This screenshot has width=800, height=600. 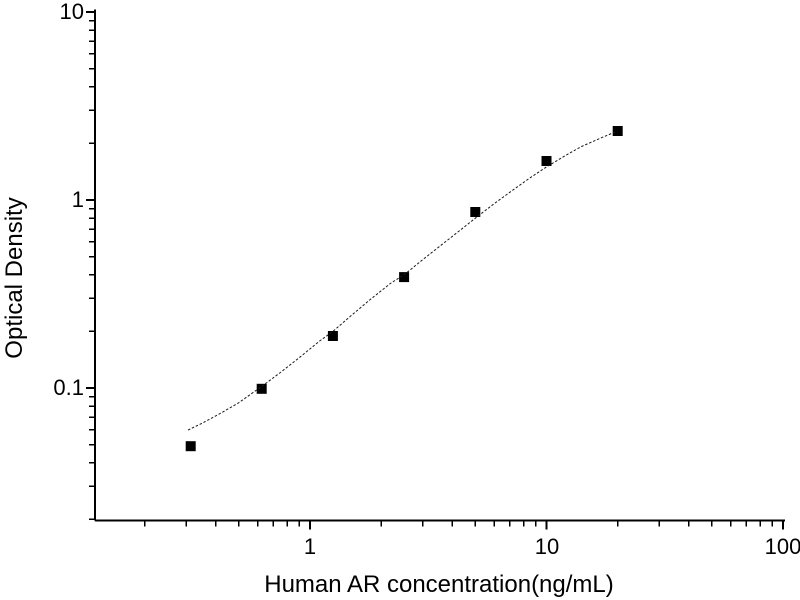 What do you see at coordinates (310, 546) in the screenshot?
I see `x-tick-label-1: 1` at bounding box center [310, 546].